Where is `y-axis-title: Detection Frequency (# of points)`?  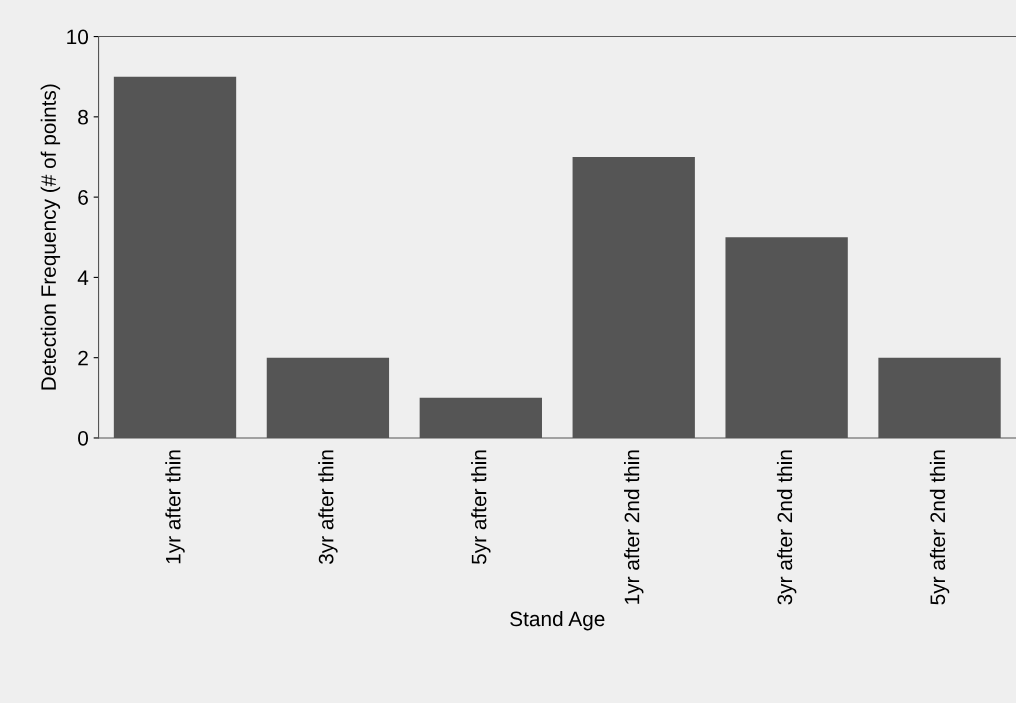 y-axis-title: Detection Frequency (# of points) is located at coordinates (50, 237).